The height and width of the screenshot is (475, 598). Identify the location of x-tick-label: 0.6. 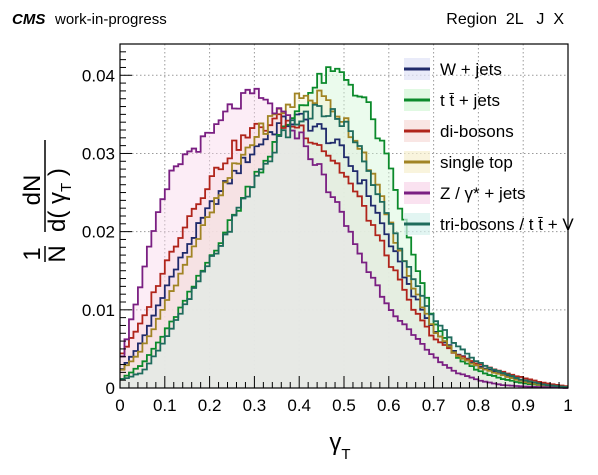
(389, 405).